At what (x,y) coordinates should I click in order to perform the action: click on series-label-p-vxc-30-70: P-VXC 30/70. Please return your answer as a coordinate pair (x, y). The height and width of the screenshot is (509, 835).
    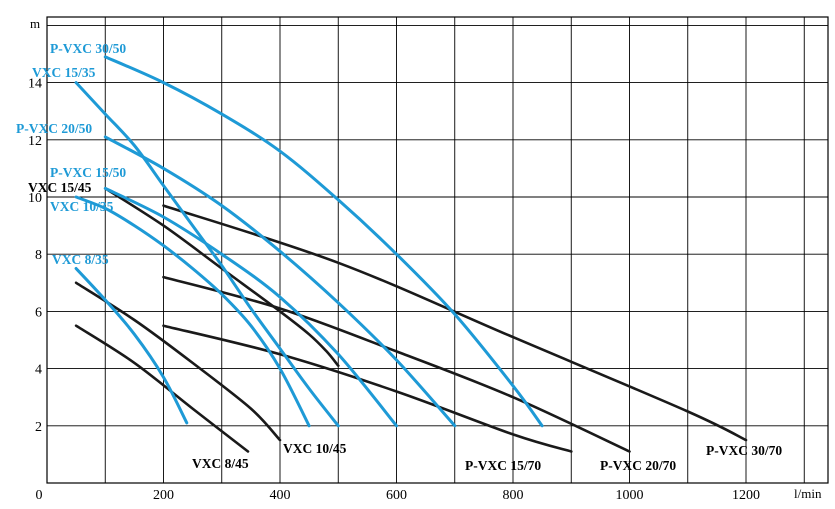
    Looking at the image, I should click on (744, 450).